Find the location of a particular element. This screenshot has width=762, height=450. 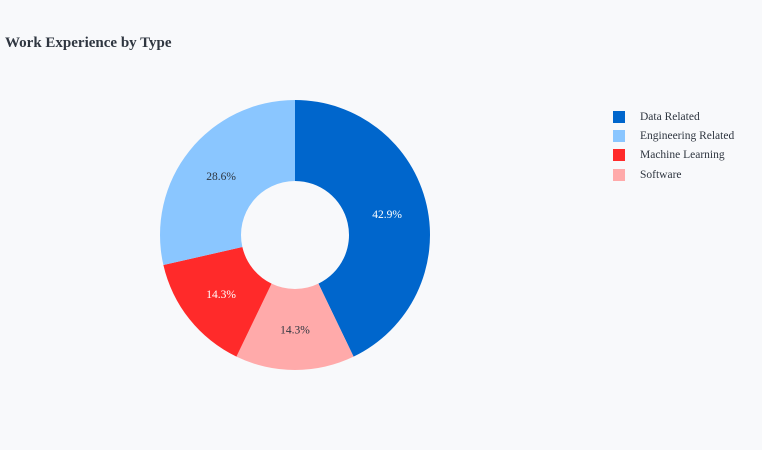

legend-item-data-related: Data Related is located at coordinates (673, 116).